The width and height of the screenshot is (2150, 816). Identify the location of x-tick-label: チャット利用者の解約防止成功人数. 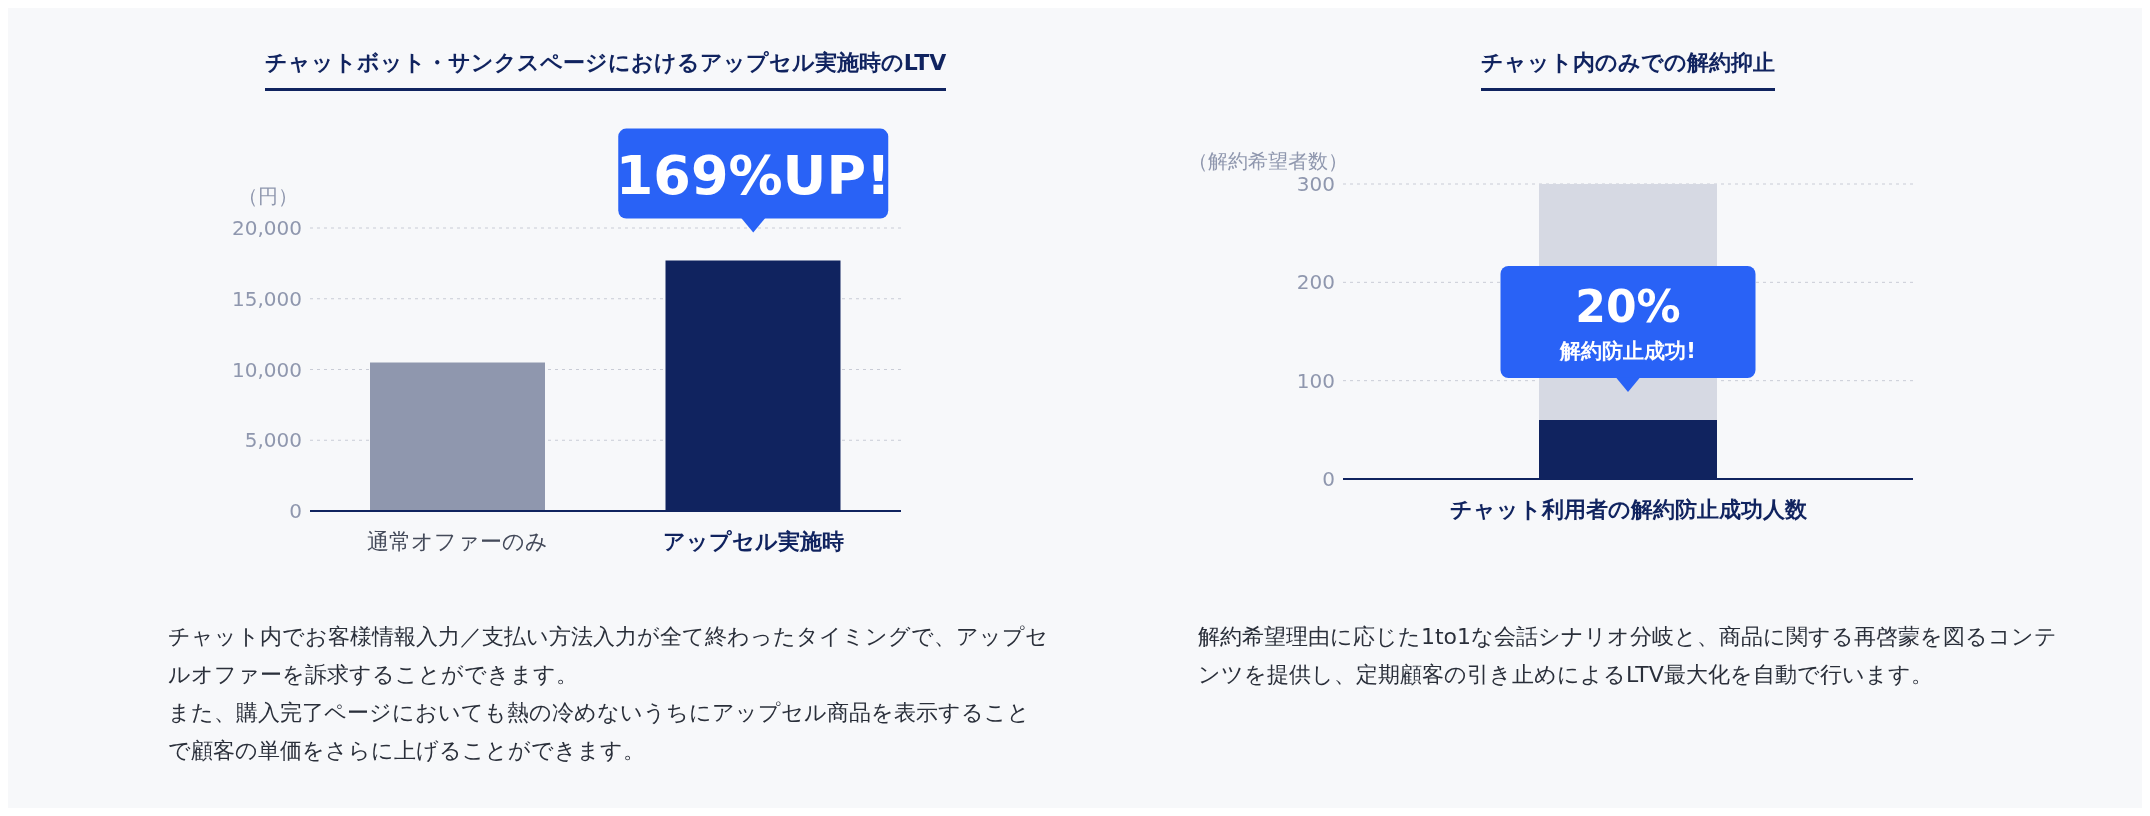
(1628, 509).